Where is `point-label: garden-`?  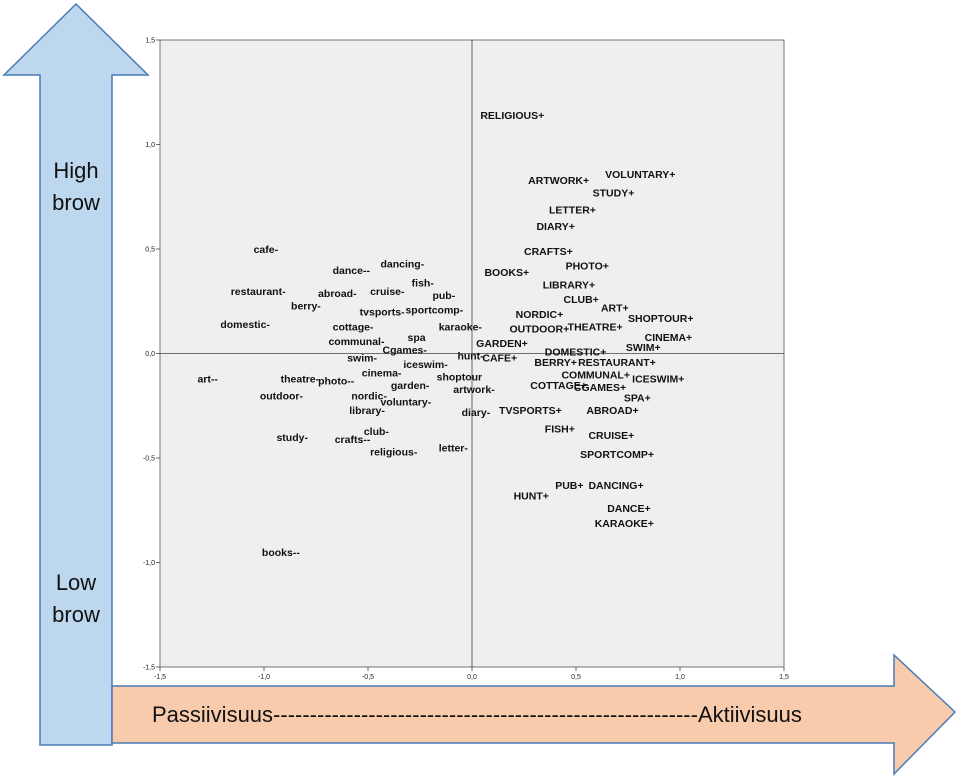 point-label: garden- is located at coordinates (410, 386).